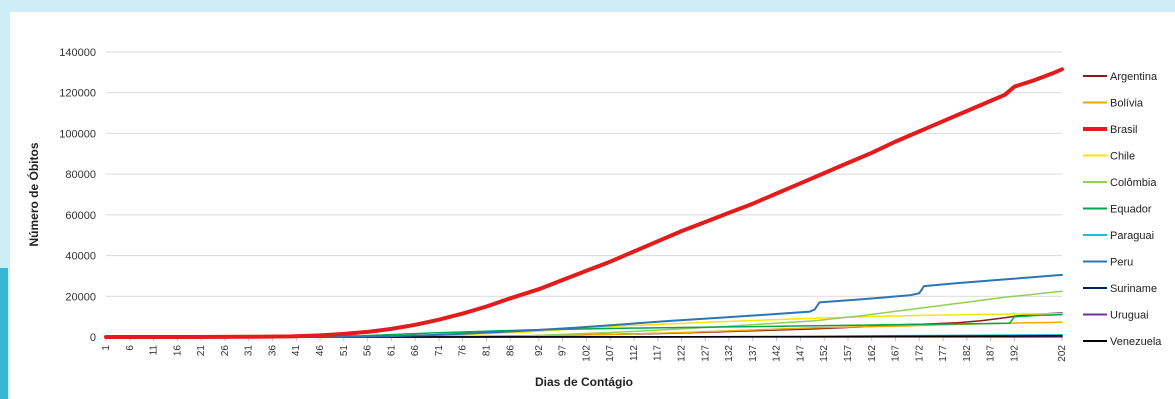 The width and height of the screenshot is (1175, 399). What do you see at coordinates (753, 353) in the screenshot?
I see `x-tick-label: 137` at bounding box center [753, 353].